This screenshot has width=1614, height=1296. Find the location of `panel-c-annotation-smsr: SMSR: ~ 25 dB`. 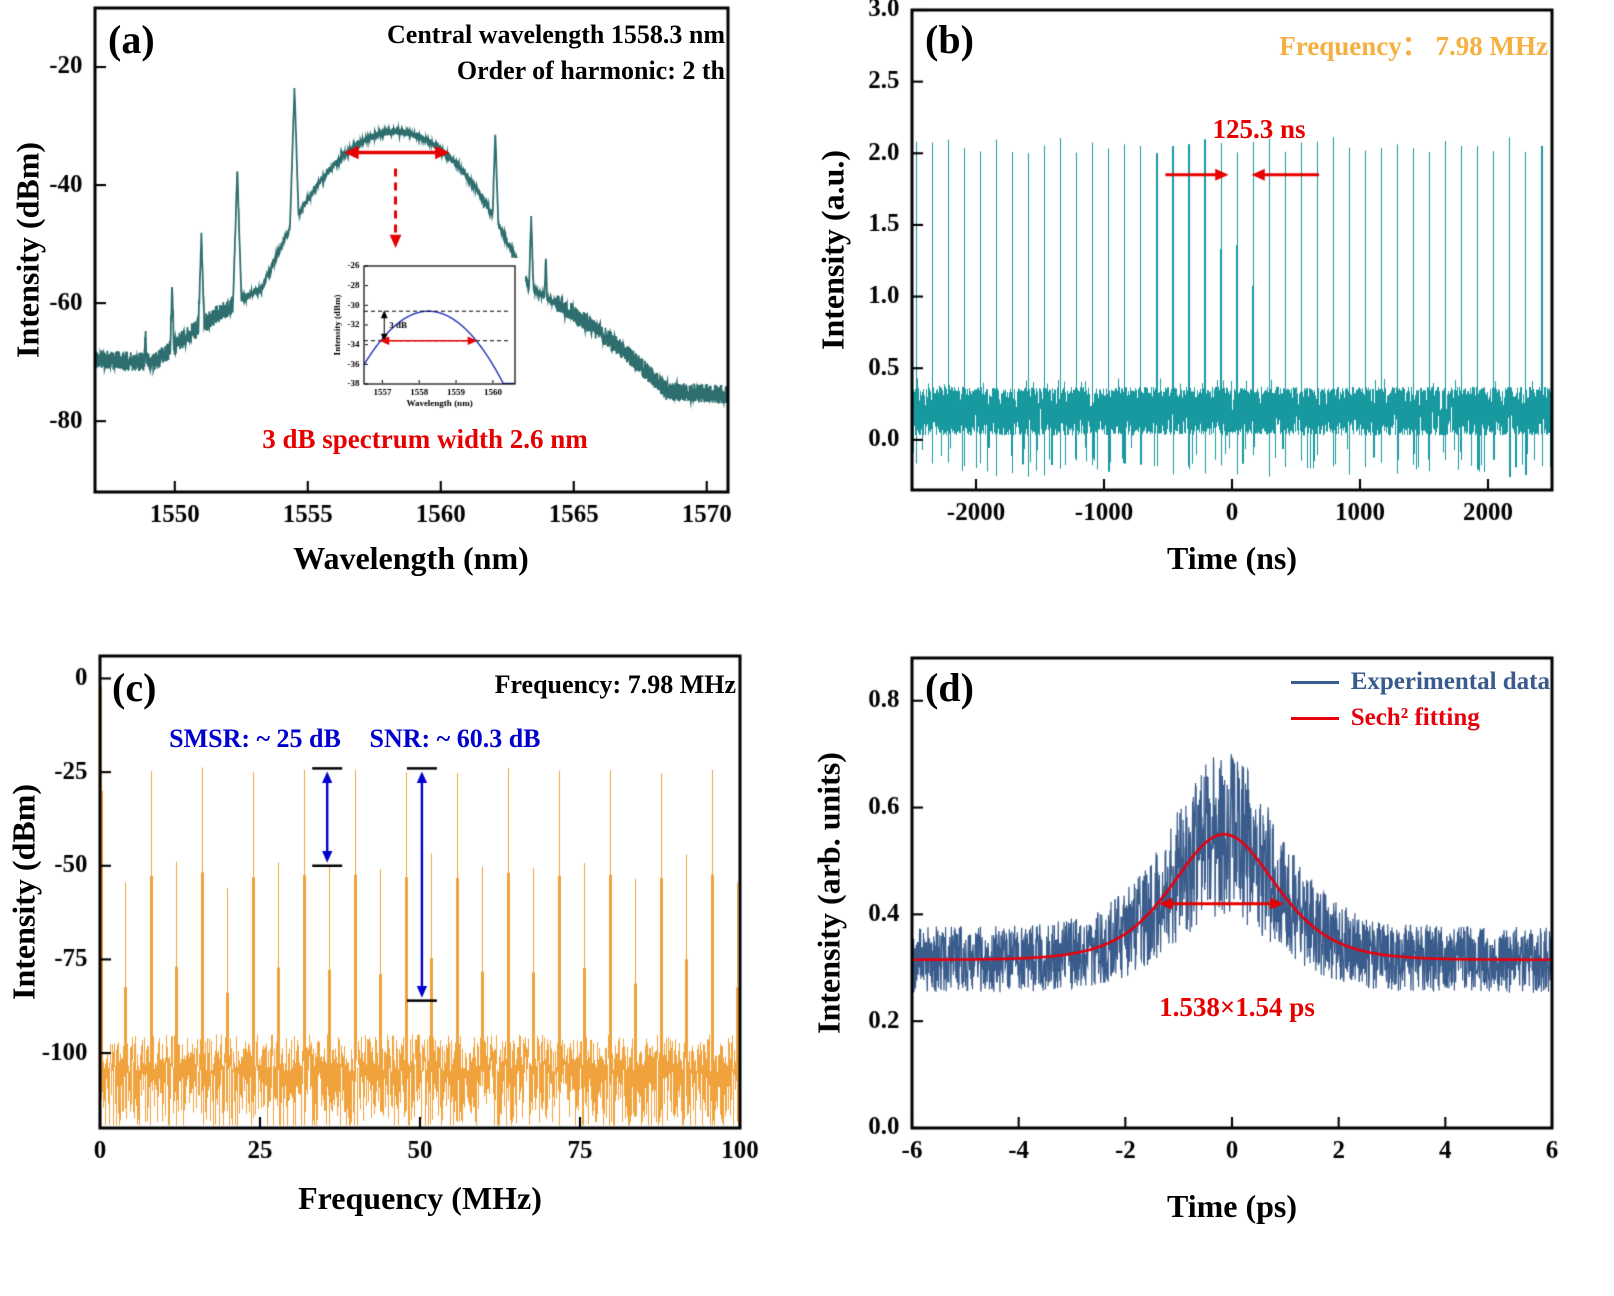

panel-c-annotation-smsr: SMSR: ~ 25 dB is located at coordinates (255, 738).